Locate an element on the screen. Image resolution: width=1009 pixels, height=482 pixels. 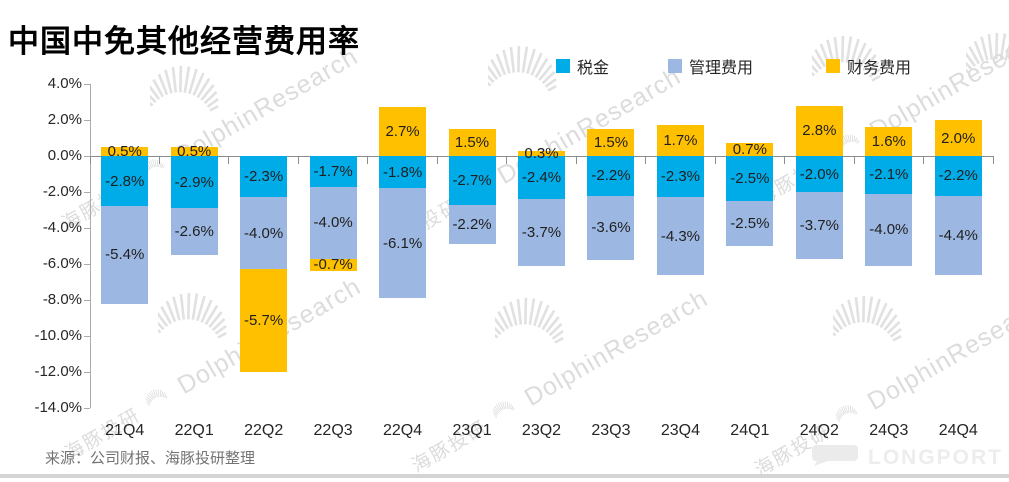
x-axis-label: 24Q1 is located at coordinates (750, 430).